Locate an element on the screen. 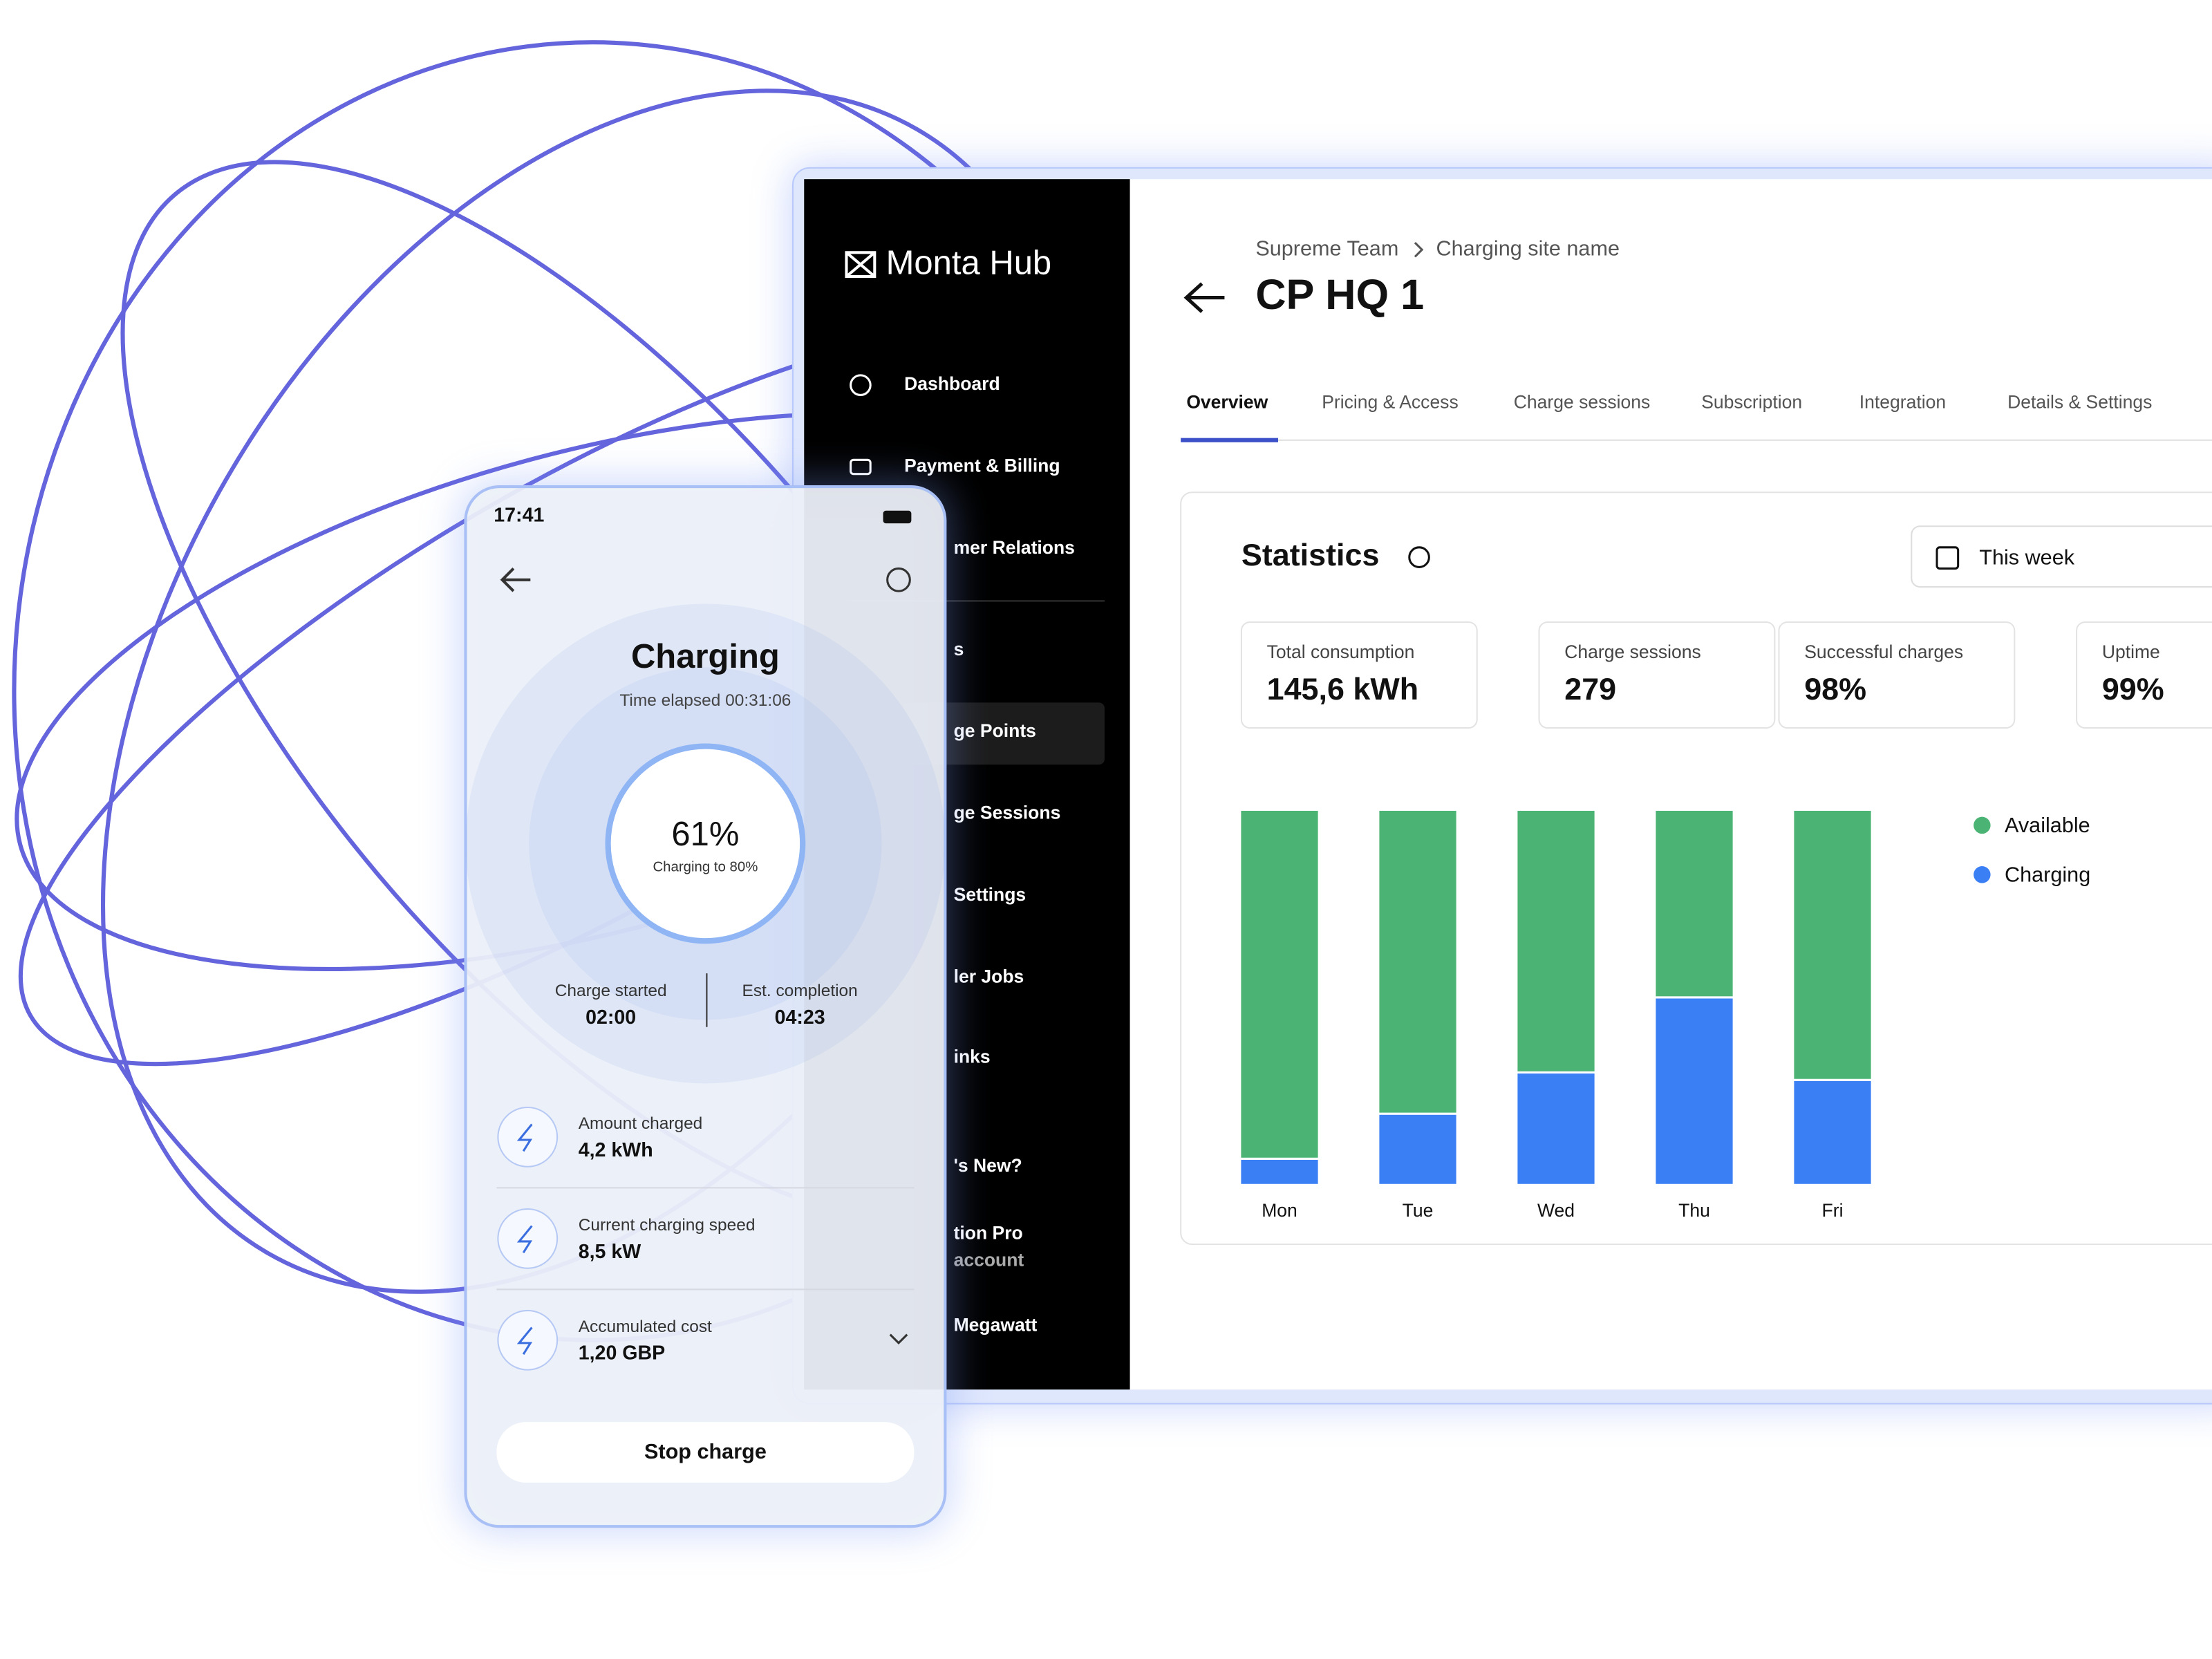  kpi-label: Uptime is located at coordinates (2131, 651).